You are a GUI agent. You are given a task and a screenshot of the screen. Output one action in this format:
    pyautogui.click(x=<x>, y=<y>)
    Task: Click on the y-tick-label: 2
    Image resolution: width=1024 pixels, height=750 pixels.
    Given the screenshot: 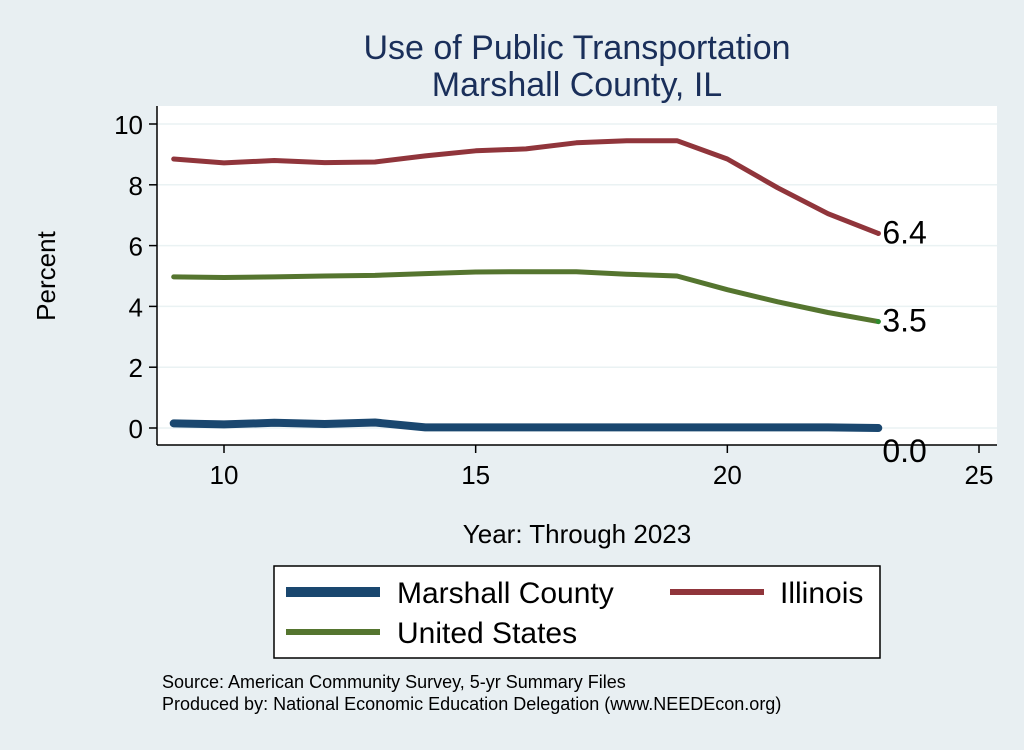 What is the action you would take?
    pyautogui.click(x=136, y=368)
    